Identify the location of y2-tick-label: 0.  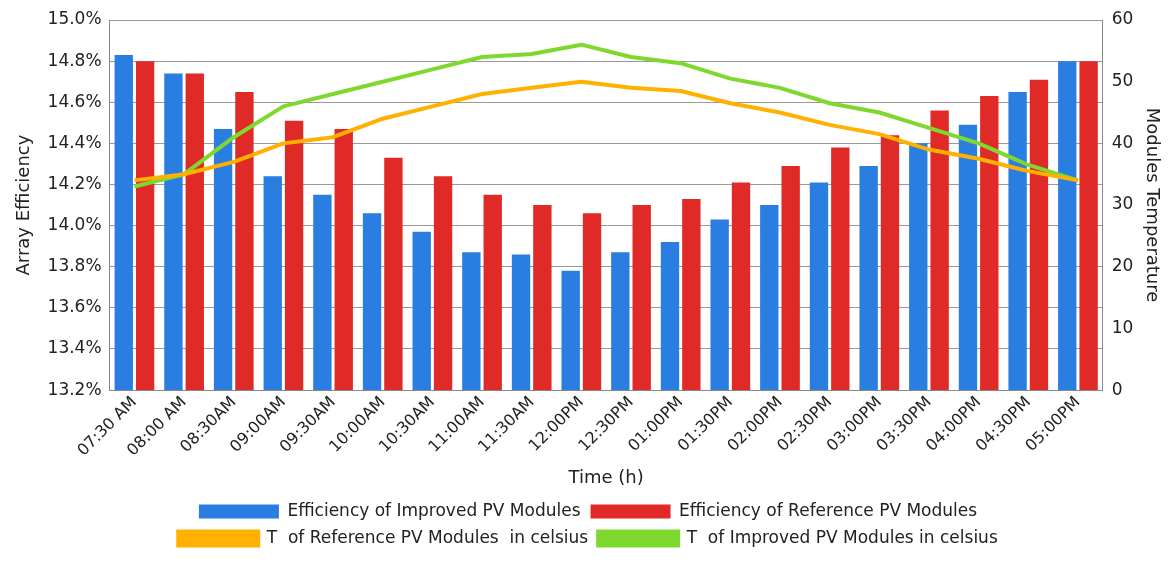
(1117, 388).